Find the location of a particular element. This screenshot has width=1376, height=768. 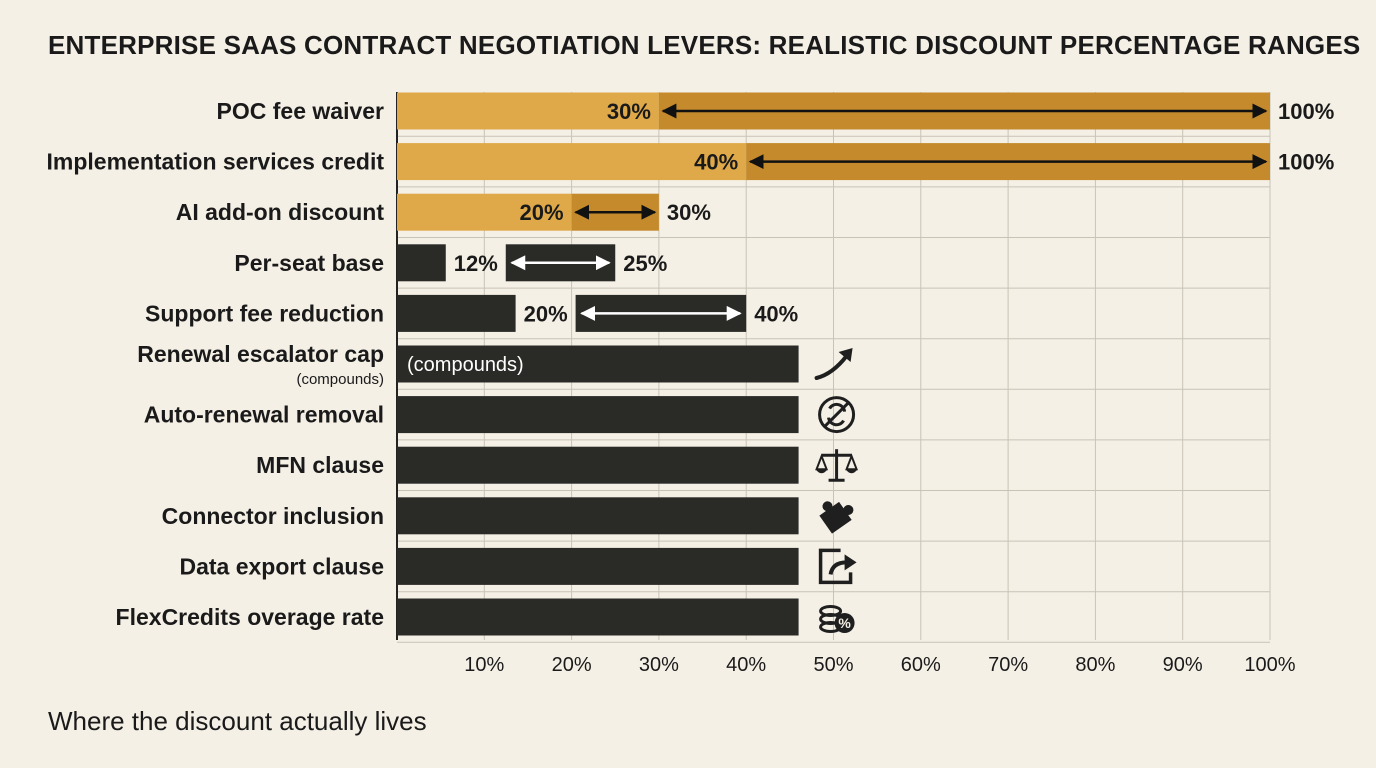

bar-row: Per-seat base 12% 25% is located at coordinates (450, 263).